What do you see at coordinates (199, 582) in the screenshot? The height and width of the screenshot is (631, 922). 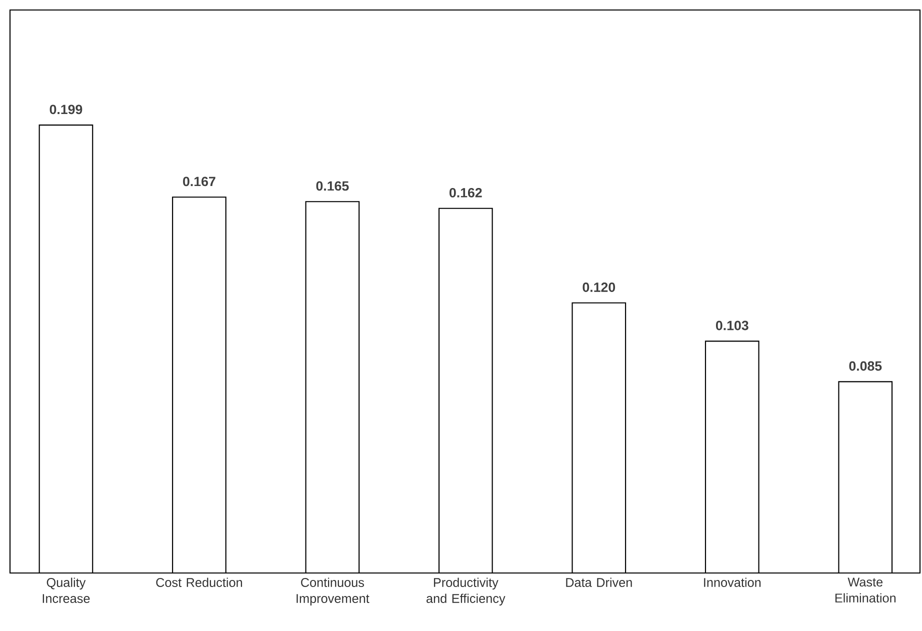 I see `x-tick-label: Cost Reduction` at bounding box center [199, 582].